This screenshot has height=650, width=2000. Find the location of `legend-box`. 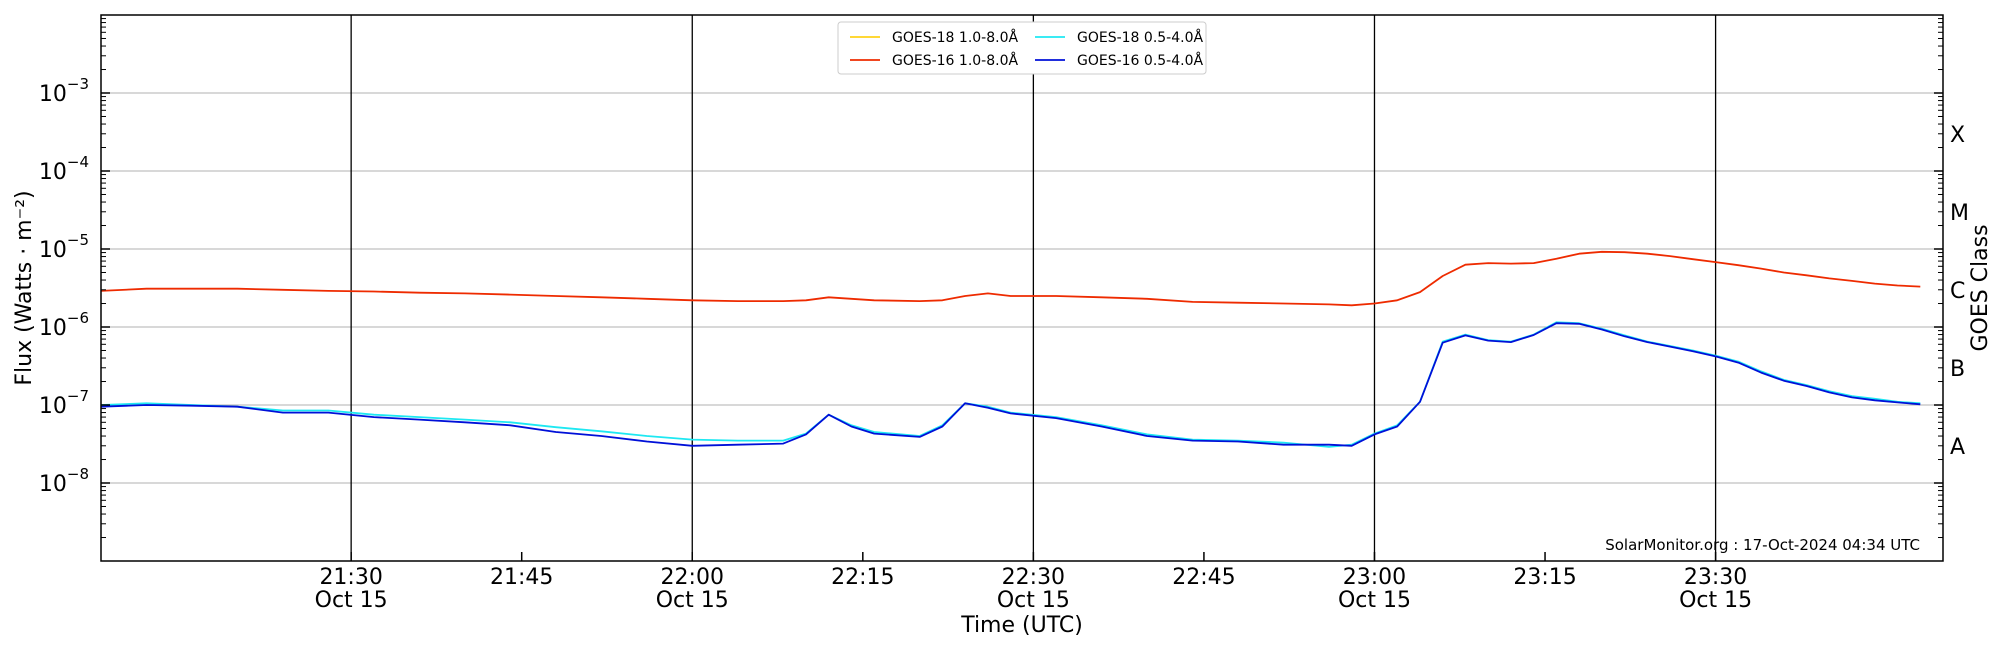

legend-box is located at coordinates (1022, 48).